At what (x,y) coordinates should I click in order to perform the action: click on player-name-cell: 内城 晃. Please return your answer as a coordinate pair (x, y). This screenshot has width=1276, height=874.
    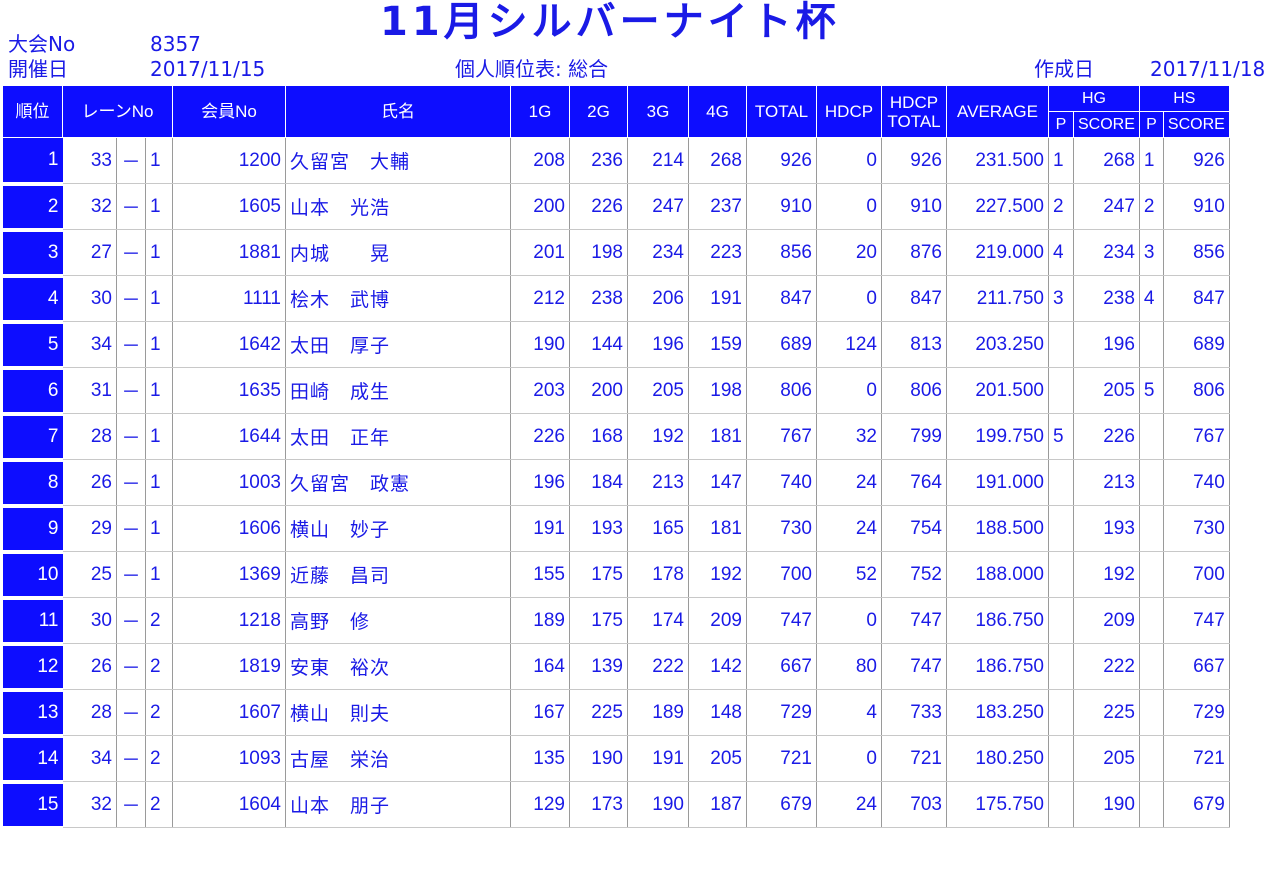
    Looking at the image, I should click on (398, 252).